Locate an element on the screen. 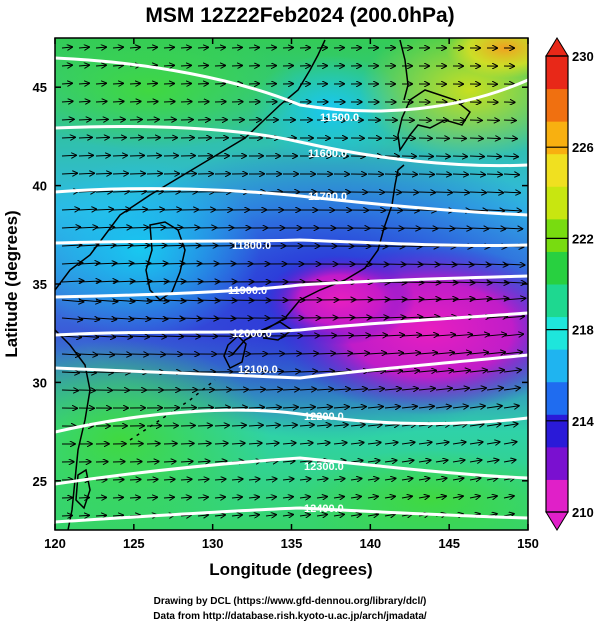 The height and width of the screenshot is (625, 599). contour-label: 11900.0 is located at coordinates (247, 291).